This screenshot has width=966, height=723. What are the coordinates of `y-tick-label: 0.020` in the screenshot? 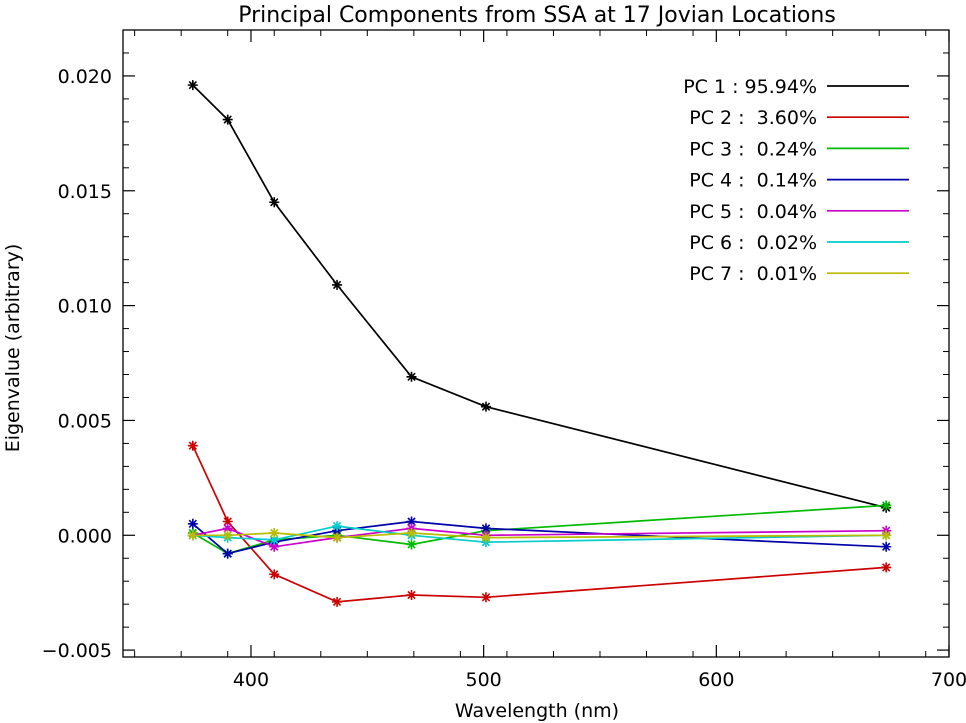 It's located at (85, 77).